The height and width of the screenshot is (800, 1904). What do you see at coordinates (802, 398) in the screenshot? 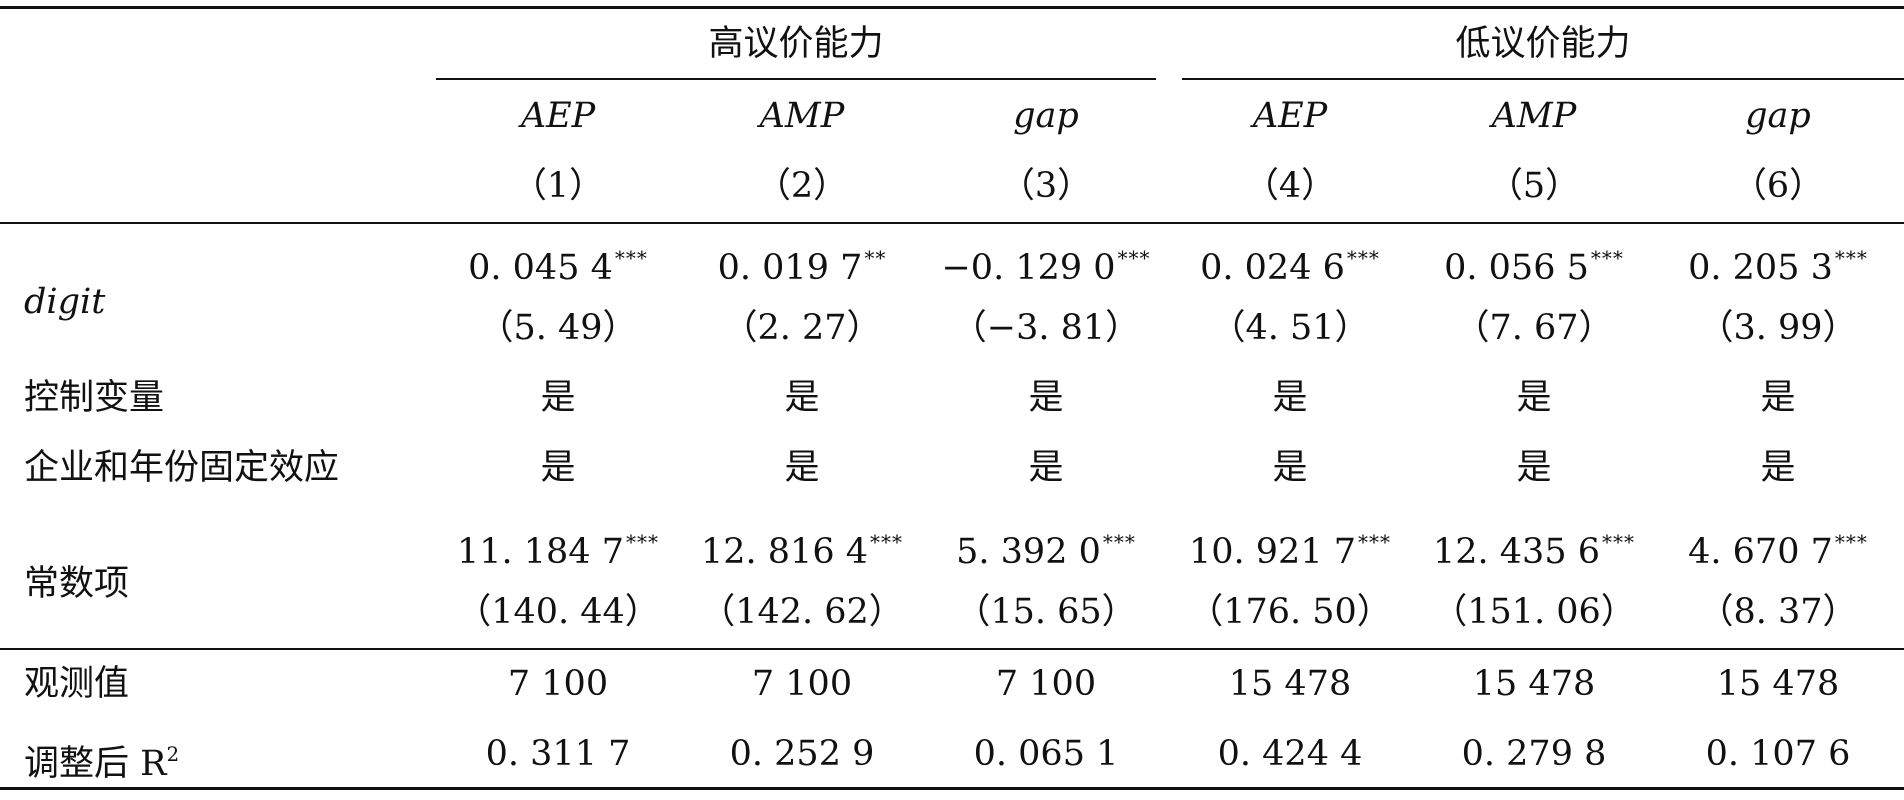
I see `controls-value-2: 是` at bounding box center [802, 398].